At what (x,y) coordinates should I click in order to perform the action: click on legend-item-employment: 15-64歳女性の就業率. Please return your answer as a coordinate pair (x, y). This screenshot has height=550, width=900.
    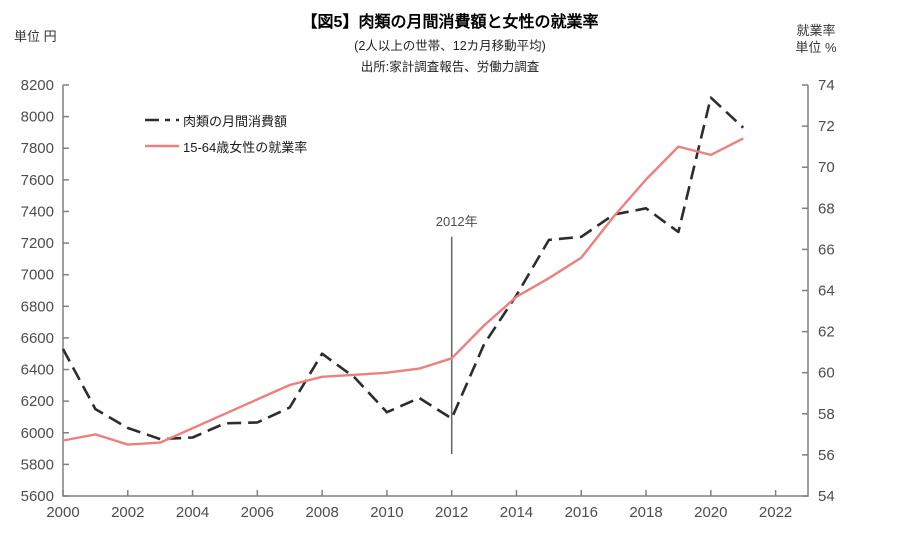
    Looking at the image, I should click on (226, 146).